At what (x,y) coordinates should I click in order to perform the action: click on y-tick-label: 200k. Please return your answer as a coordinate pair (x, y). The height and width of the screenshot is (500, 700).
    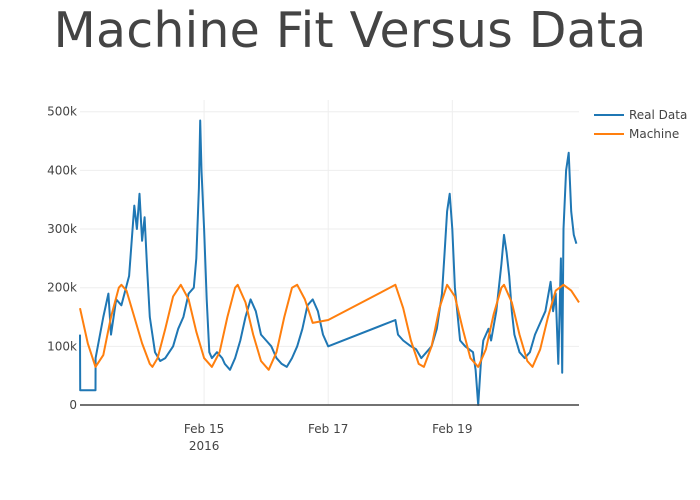
    Looking at the image, I should click on (62, 288).